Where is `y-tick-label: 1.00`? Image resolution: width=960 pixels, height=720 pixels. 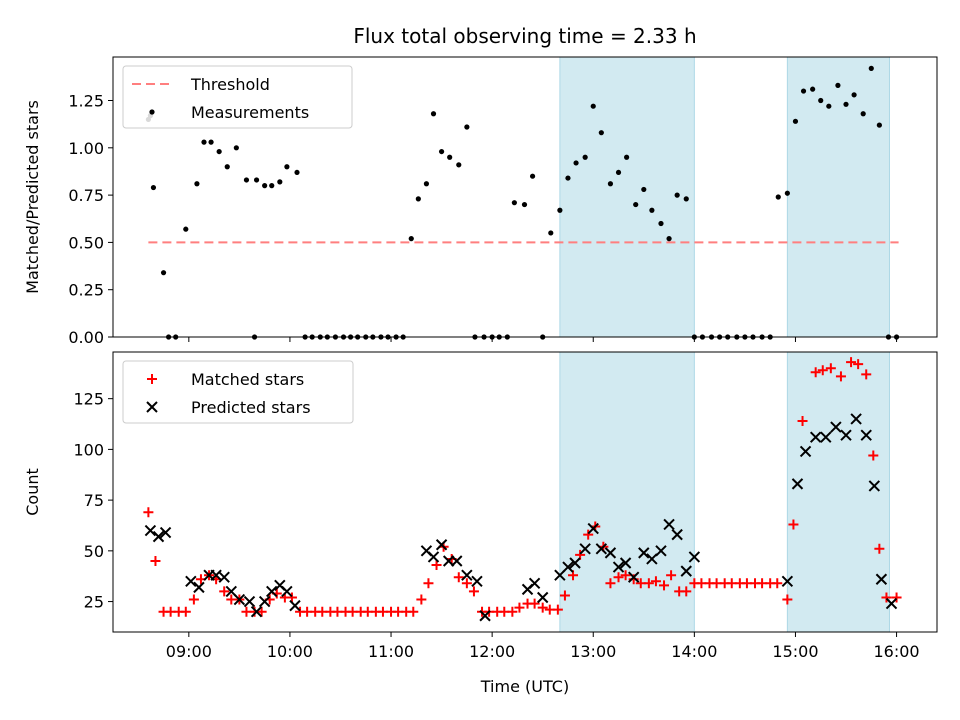 y-tick-label: 1.00 is located at coordinates (86, 148).